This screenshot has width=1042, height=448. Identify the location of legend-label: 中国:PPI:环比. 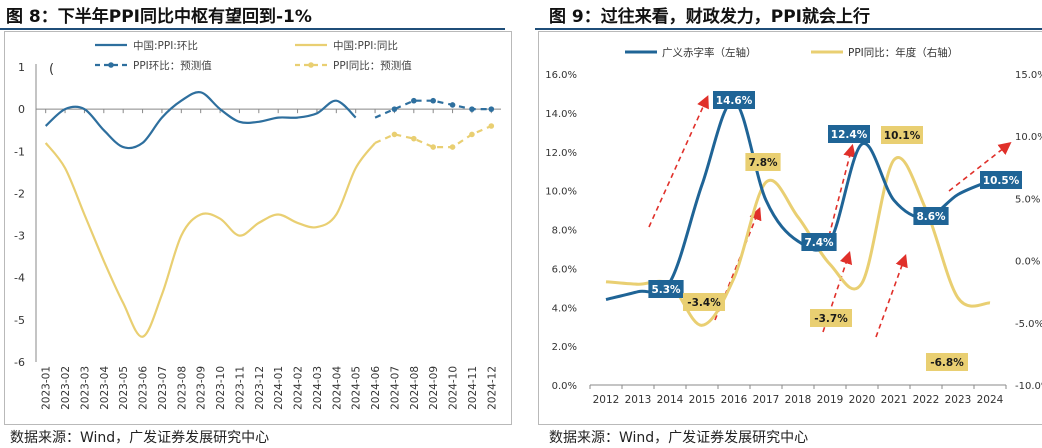
(165, 45).